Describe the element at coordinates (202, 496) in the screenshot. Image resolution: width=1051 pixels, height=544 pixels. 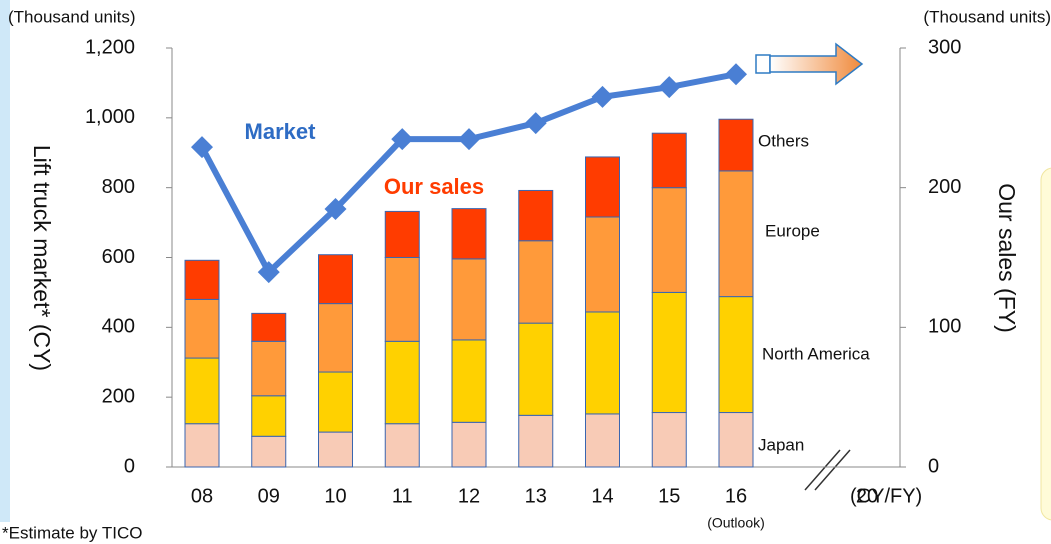
I see `x-tick-label: 08` at that location.